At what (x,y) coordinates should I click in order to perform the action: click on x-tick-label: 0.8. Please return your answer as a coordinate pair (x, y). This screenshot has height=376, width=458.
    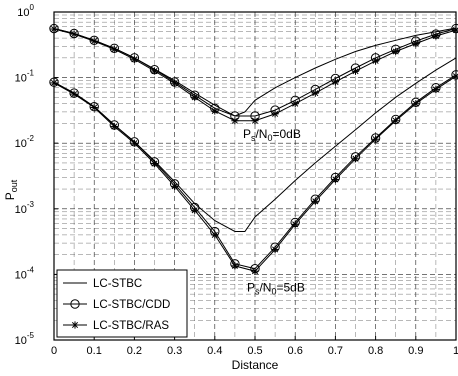
    Looking at the image, I should click on (375, 351).